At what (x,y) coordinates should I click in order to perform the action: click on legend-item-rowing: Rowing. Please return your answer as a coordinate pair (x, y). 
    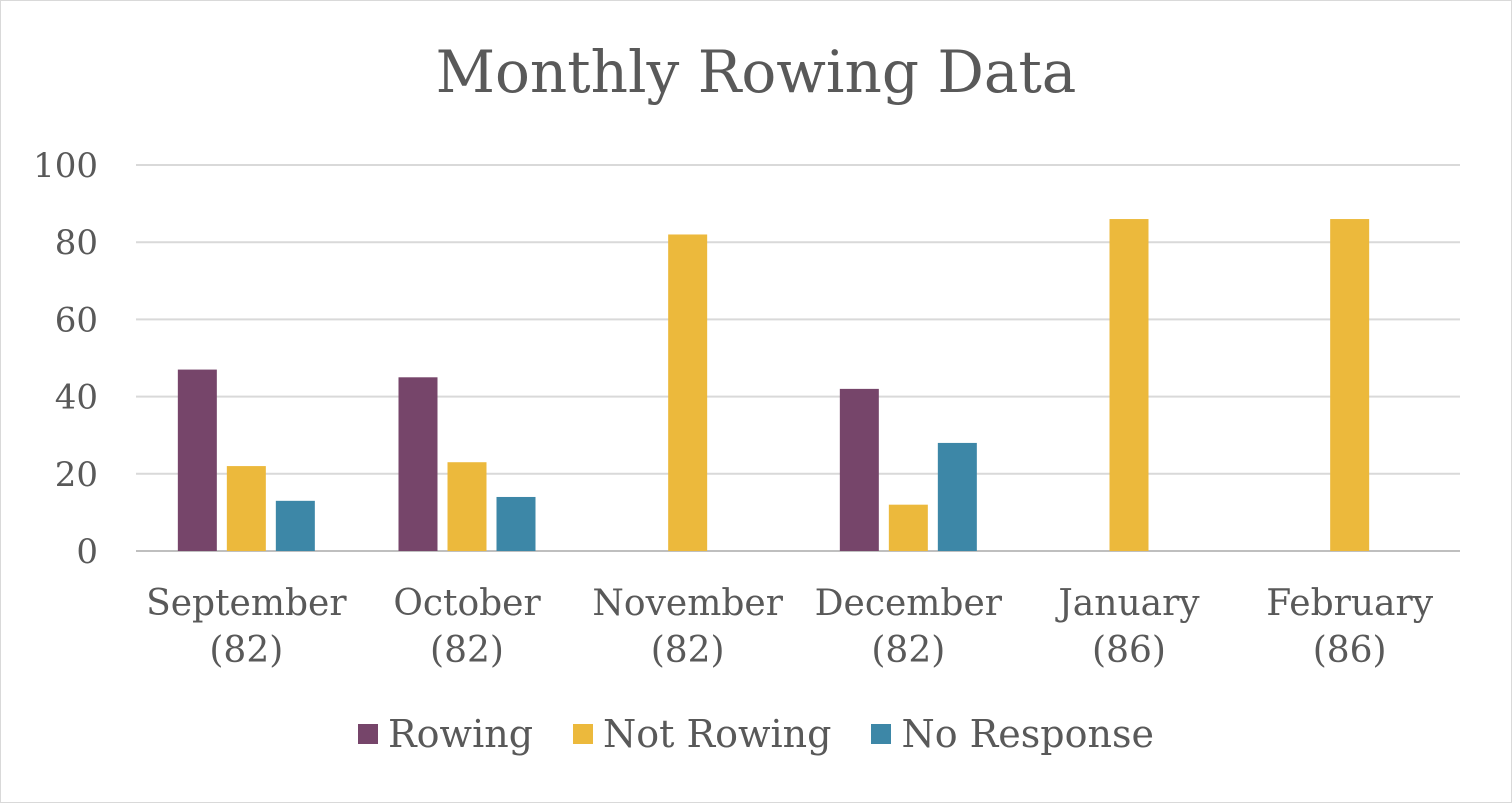
    Looking at the image, I should click on (445, 734).